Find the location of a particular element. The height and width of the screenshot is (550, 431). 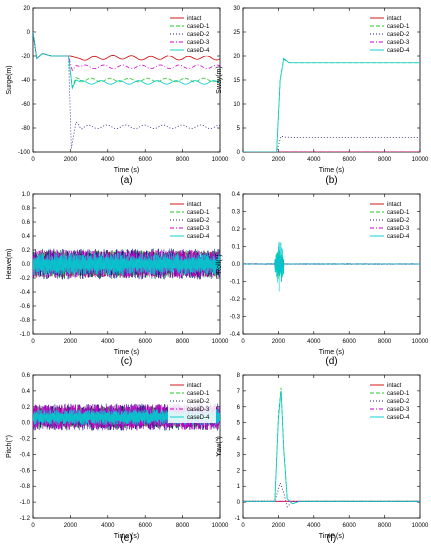

panel-label: (b) is located at coordinates (331, 180).